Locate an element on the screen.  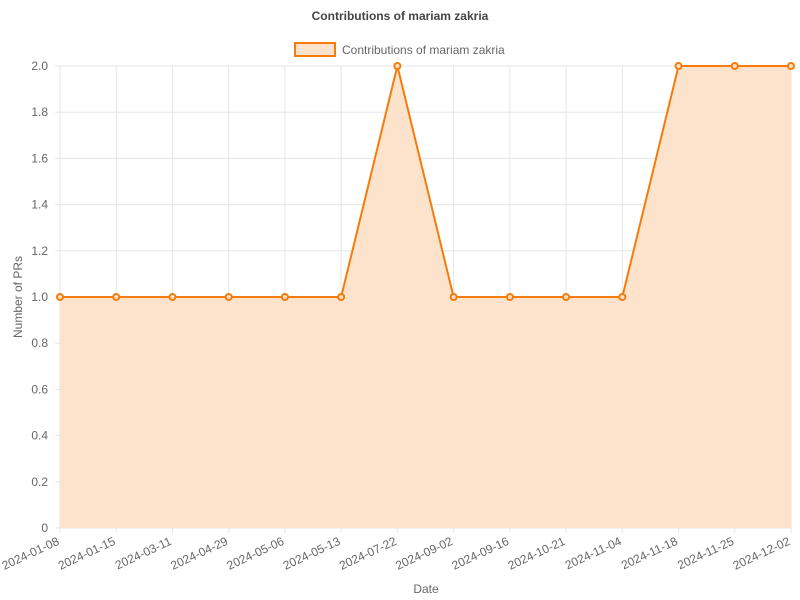
y-tick-label: 1.2 is located at coordinates (39, 251).